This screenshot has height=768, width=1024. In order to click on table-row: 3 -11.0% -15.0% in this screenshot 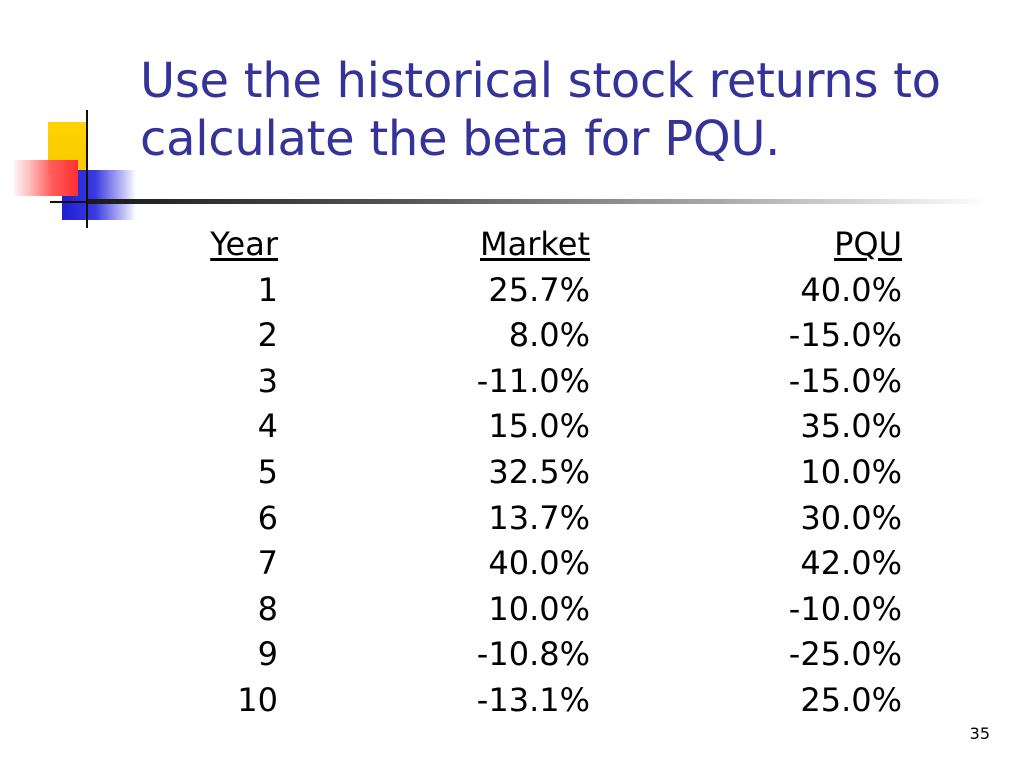, I will do `click(512, 382)`.